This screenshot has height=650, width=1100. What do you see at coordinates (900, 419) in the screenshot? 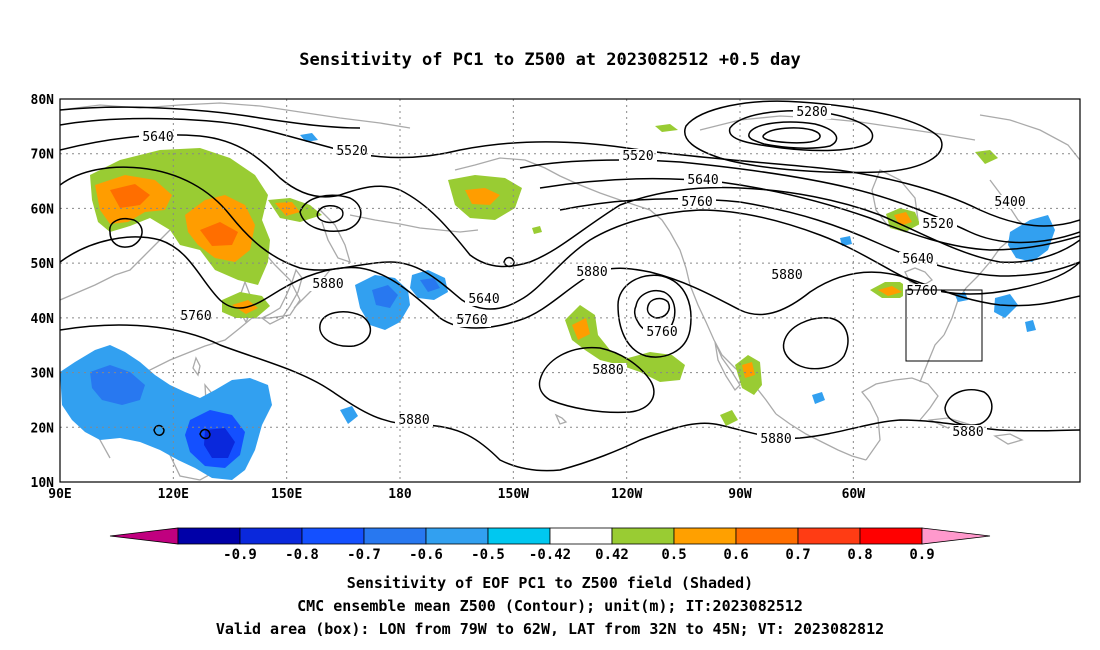
I see `coast-gulf` at bounding box center [900, 419].